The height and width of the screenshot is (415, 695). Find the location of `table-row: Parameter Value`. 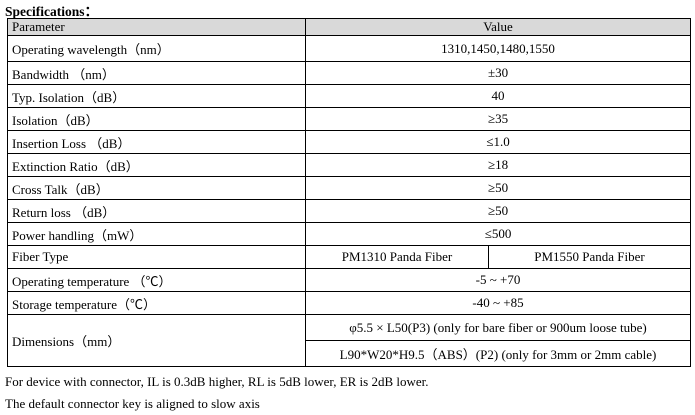

table-row: Parameter Value is located at coordinates (349, 27).